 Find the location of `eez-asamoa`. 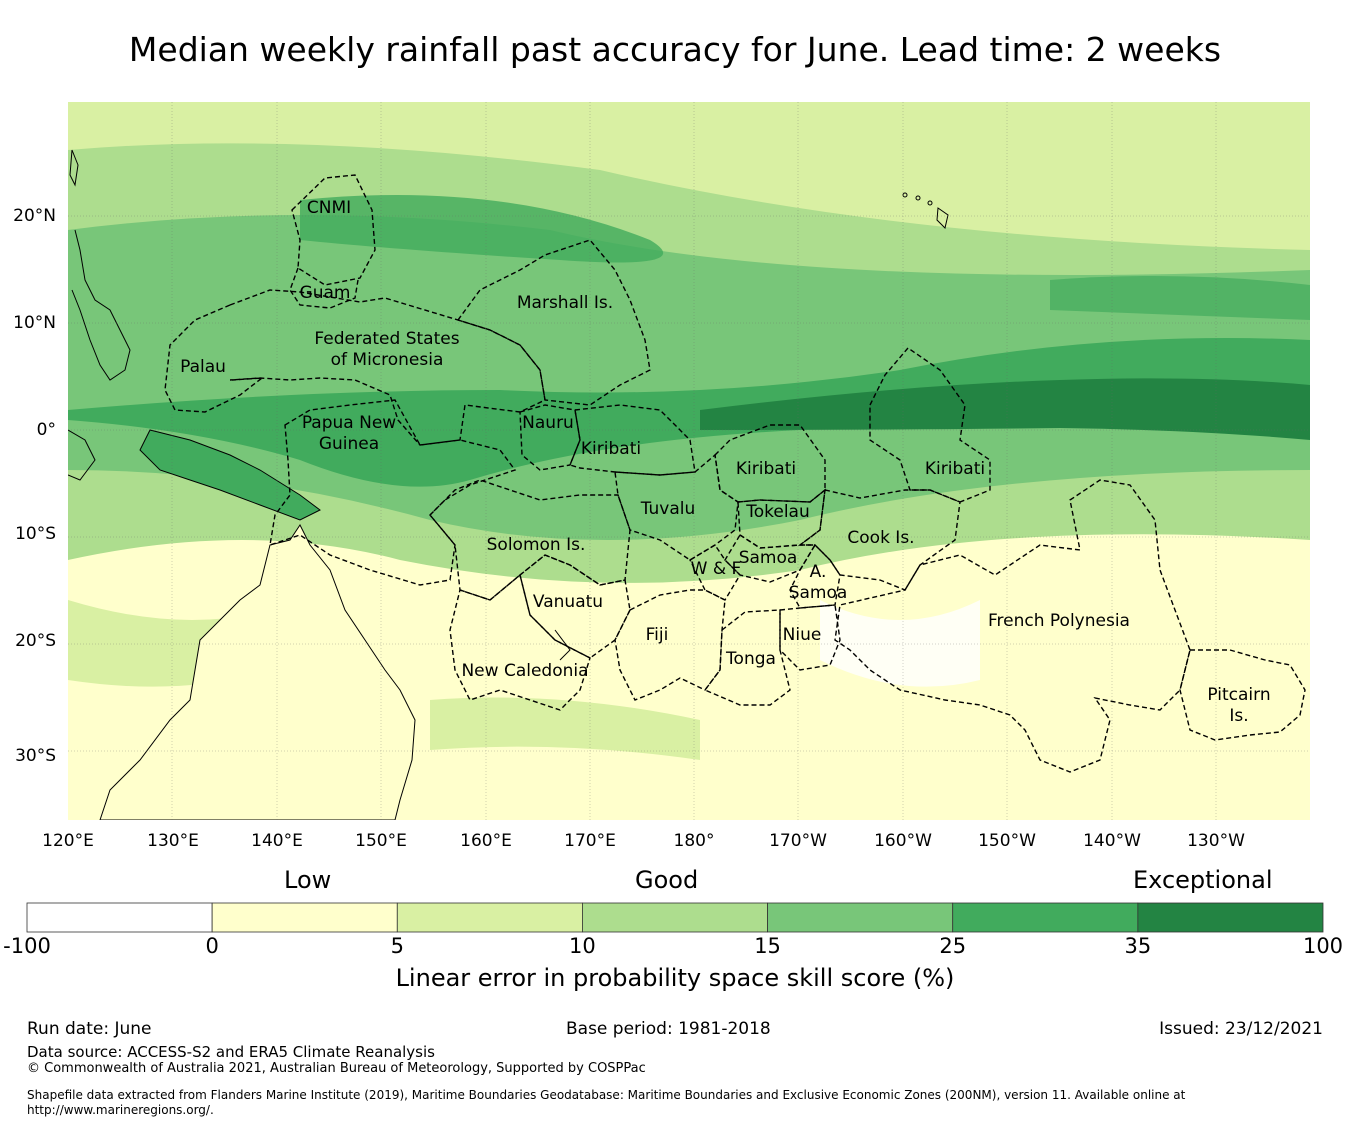

eez-asamoa is located at coordinates (815, 576).